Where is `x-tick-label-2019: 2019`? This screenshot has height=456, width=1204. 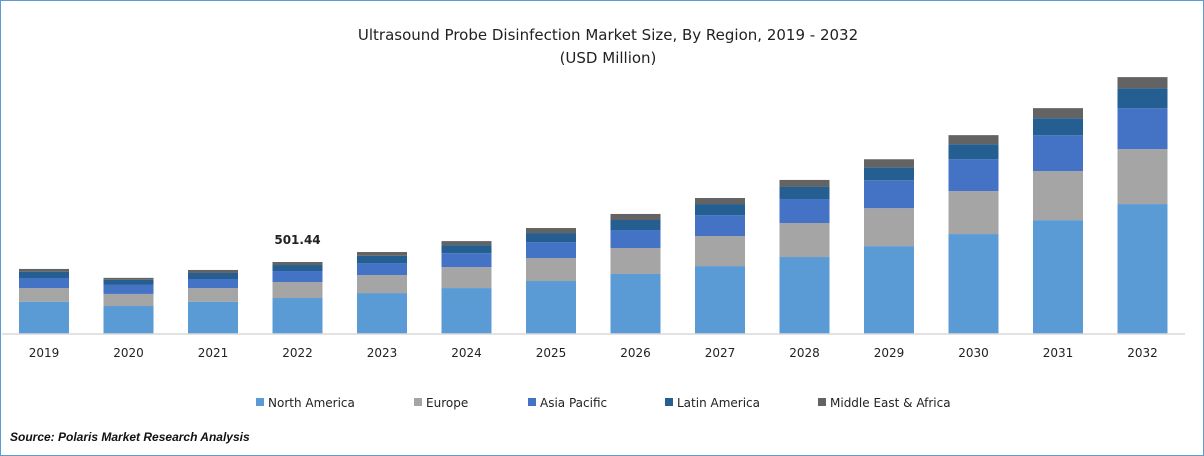
x-tick-label-2019: 2019 is located at coordinates (44, 353).